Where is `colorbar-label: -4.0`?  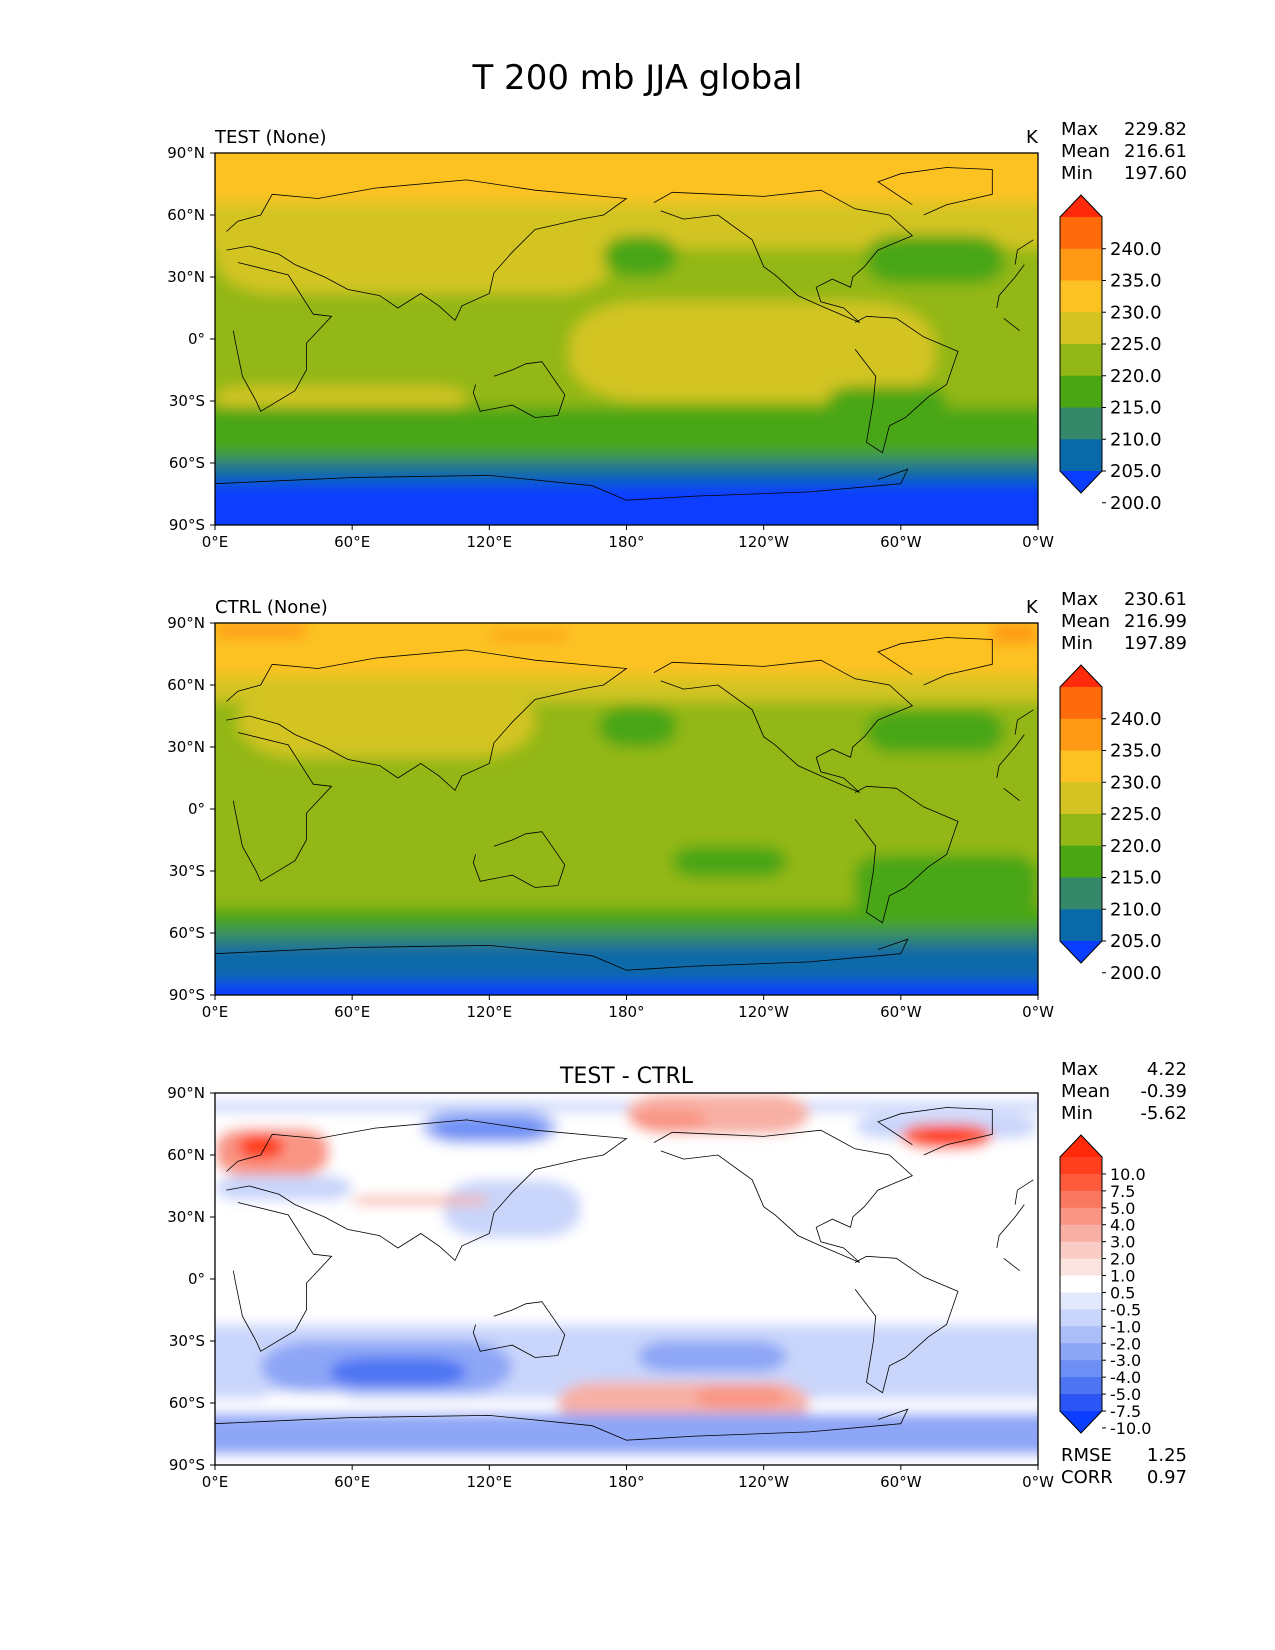 colorbar-label: -4.0 is located at coordinates (1125, 1377).